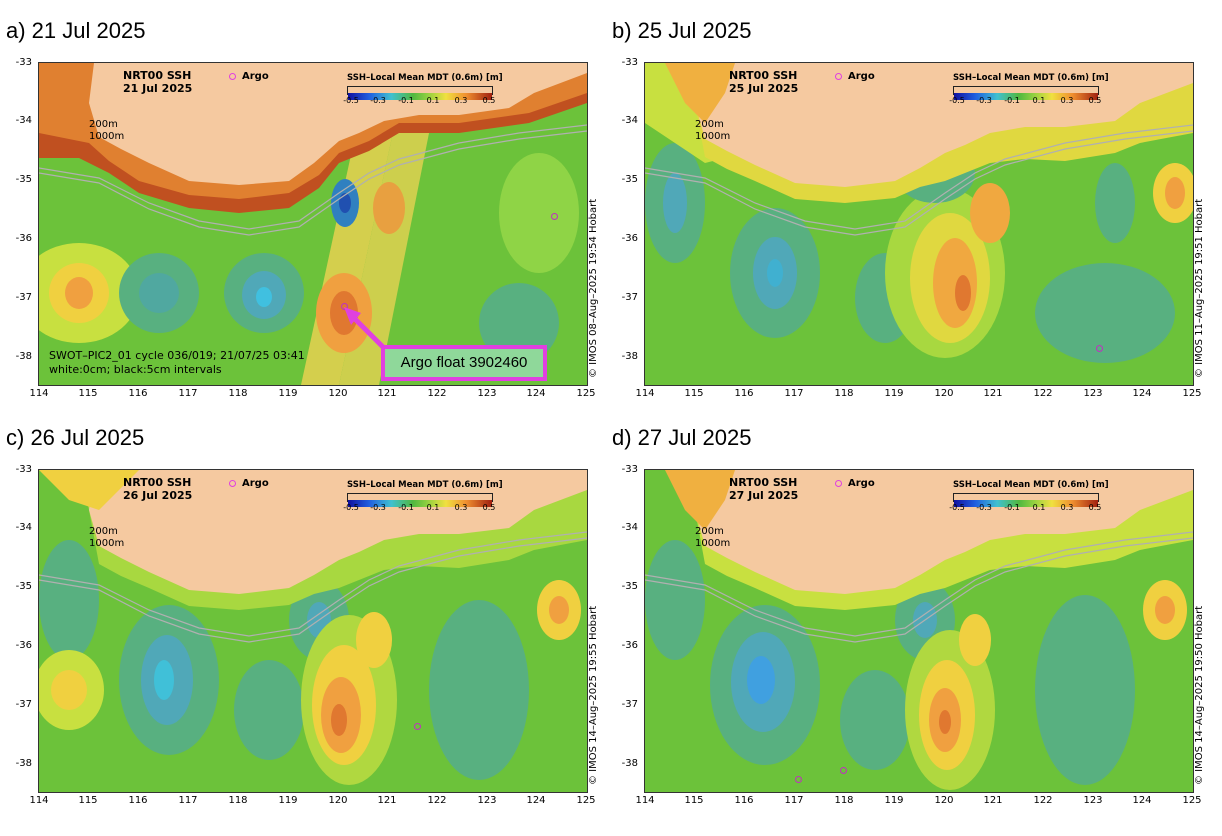  What do you see at coordinates (744, 800) in the screenshot?
I see `x-tick: 116` at bounding box center [744, 800].